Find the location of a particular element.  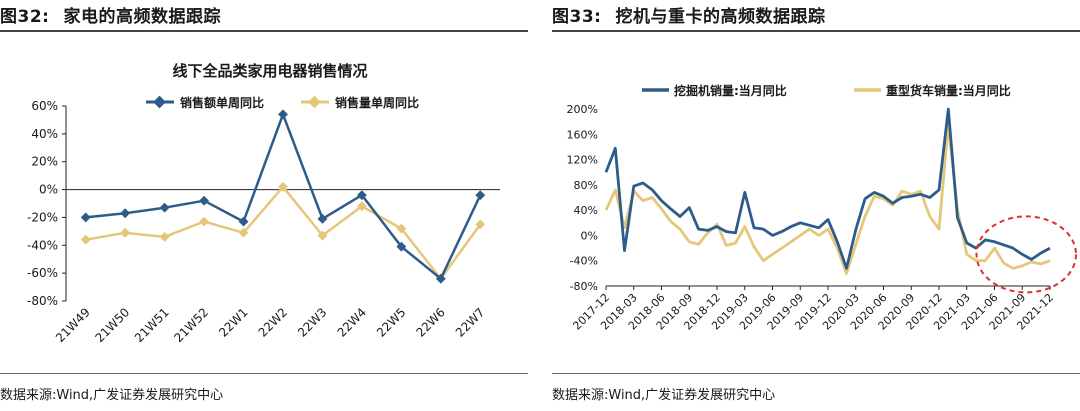

x-tick-label: 22W4 is located at coordinates (352, 322).